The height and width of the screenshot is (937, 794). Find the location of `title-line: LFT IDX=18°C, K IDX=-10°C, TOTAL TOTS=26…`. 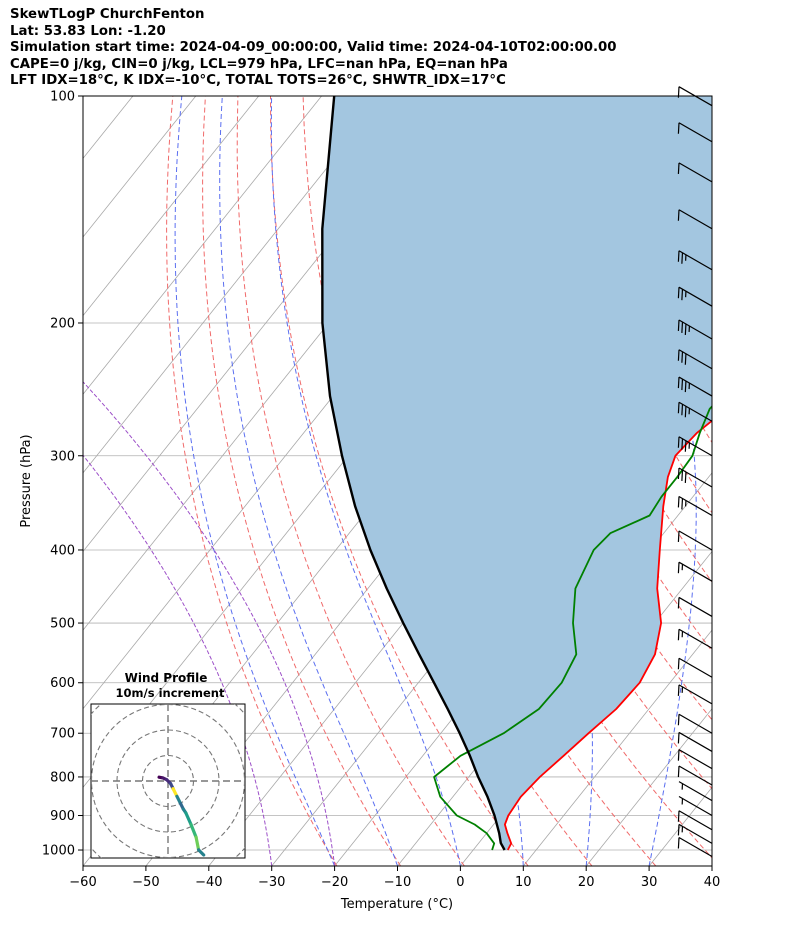

title-line: LFT IDX=18°C, K IDX=-10°C, TOTAL TOTS=26… is located at coordinates (258, 80).